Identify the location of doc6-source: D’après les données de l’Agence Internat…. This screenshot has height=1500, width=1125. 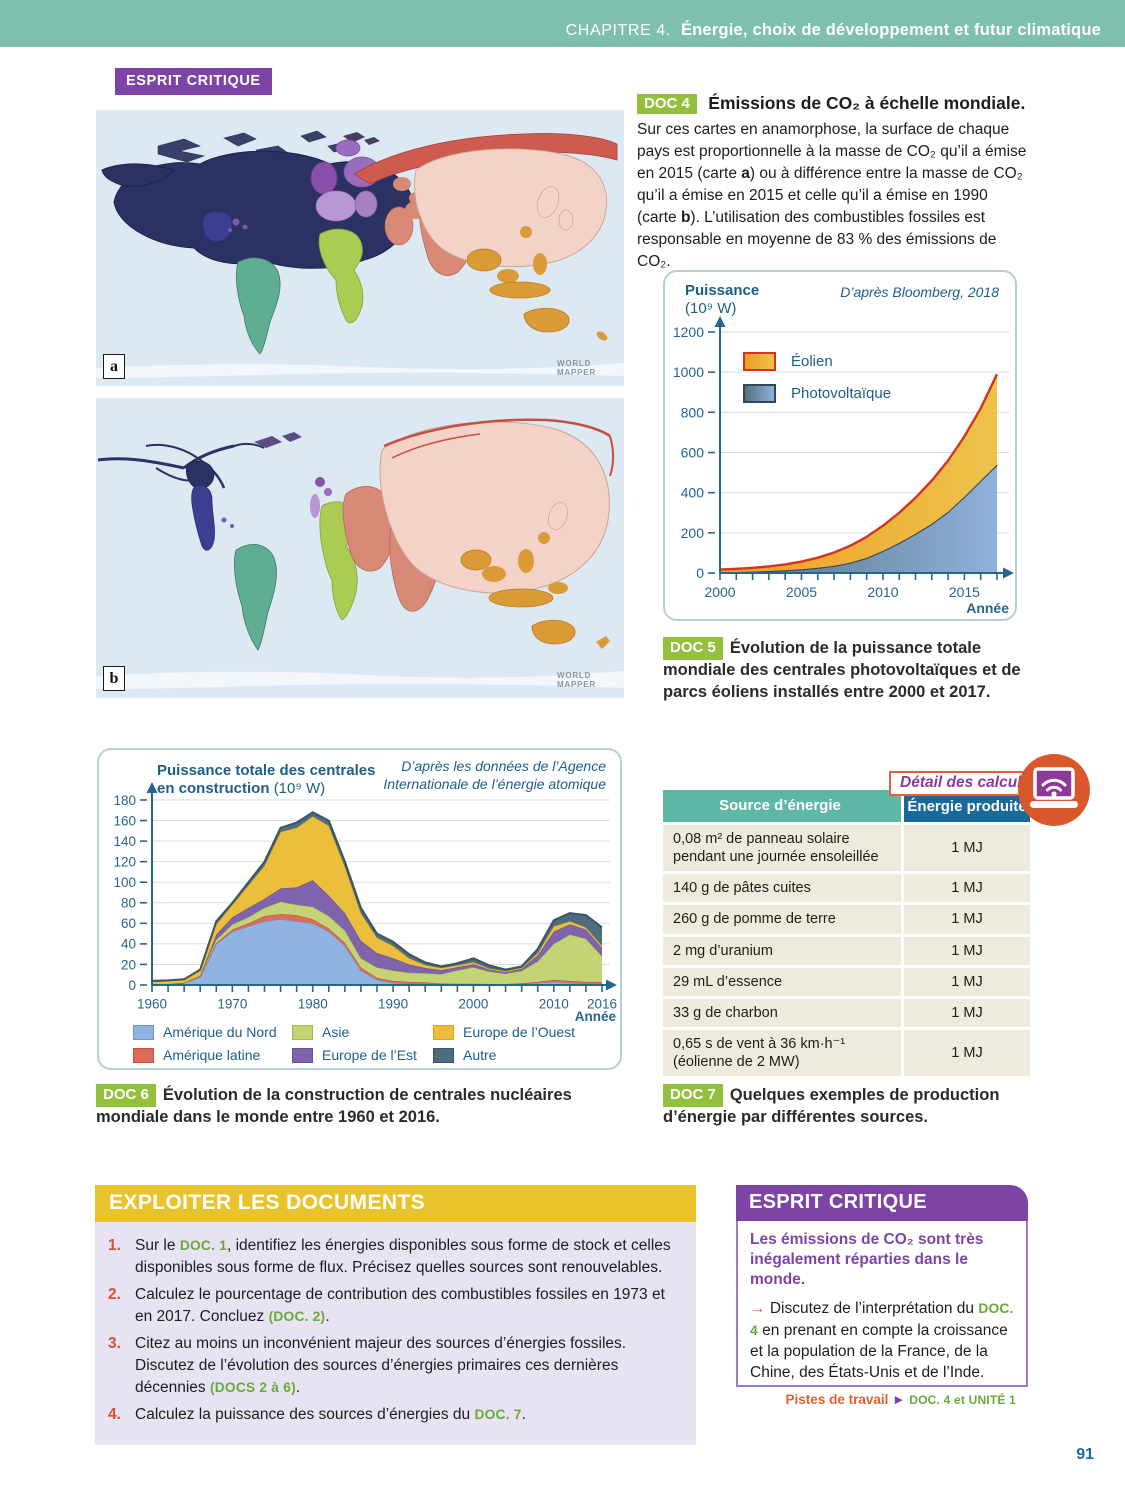
(494, 775).